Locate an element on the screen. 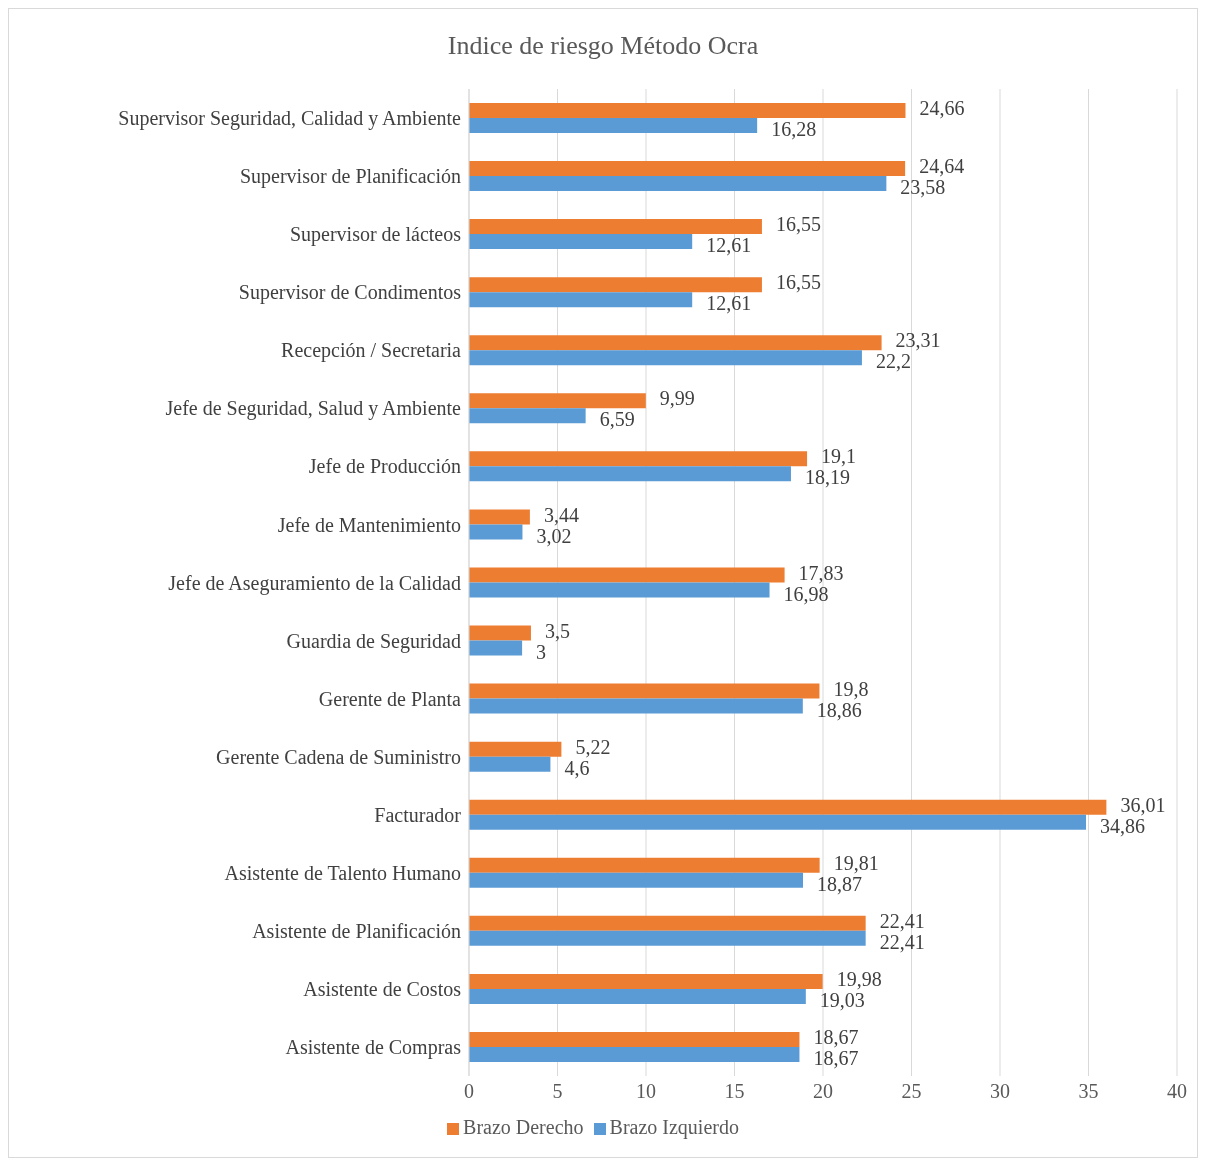 This screenshot has height=1166, width=1207. x-tick-label: 10 is located at coordinates (646, 1091).